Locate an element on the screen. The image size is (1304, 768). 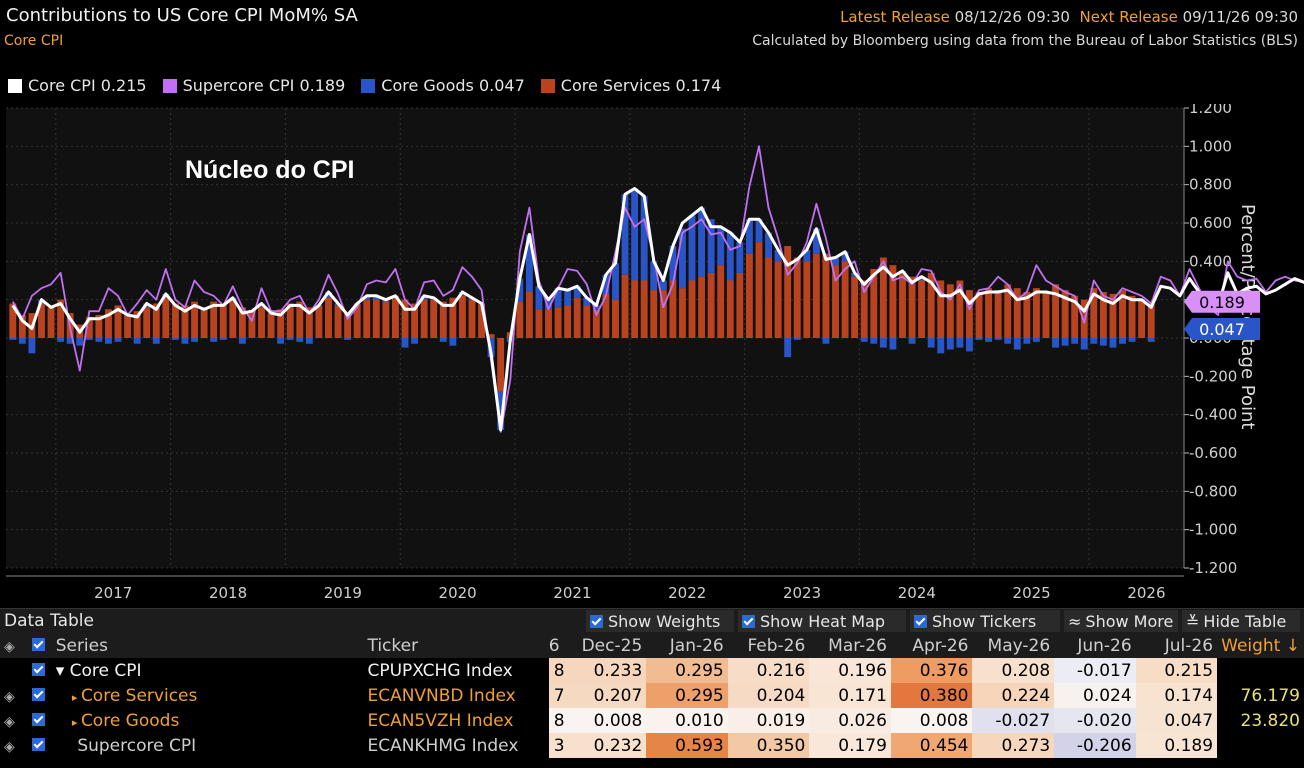
ticker-cell: CPUPXCHG Index is located at coordinates (440, 670).